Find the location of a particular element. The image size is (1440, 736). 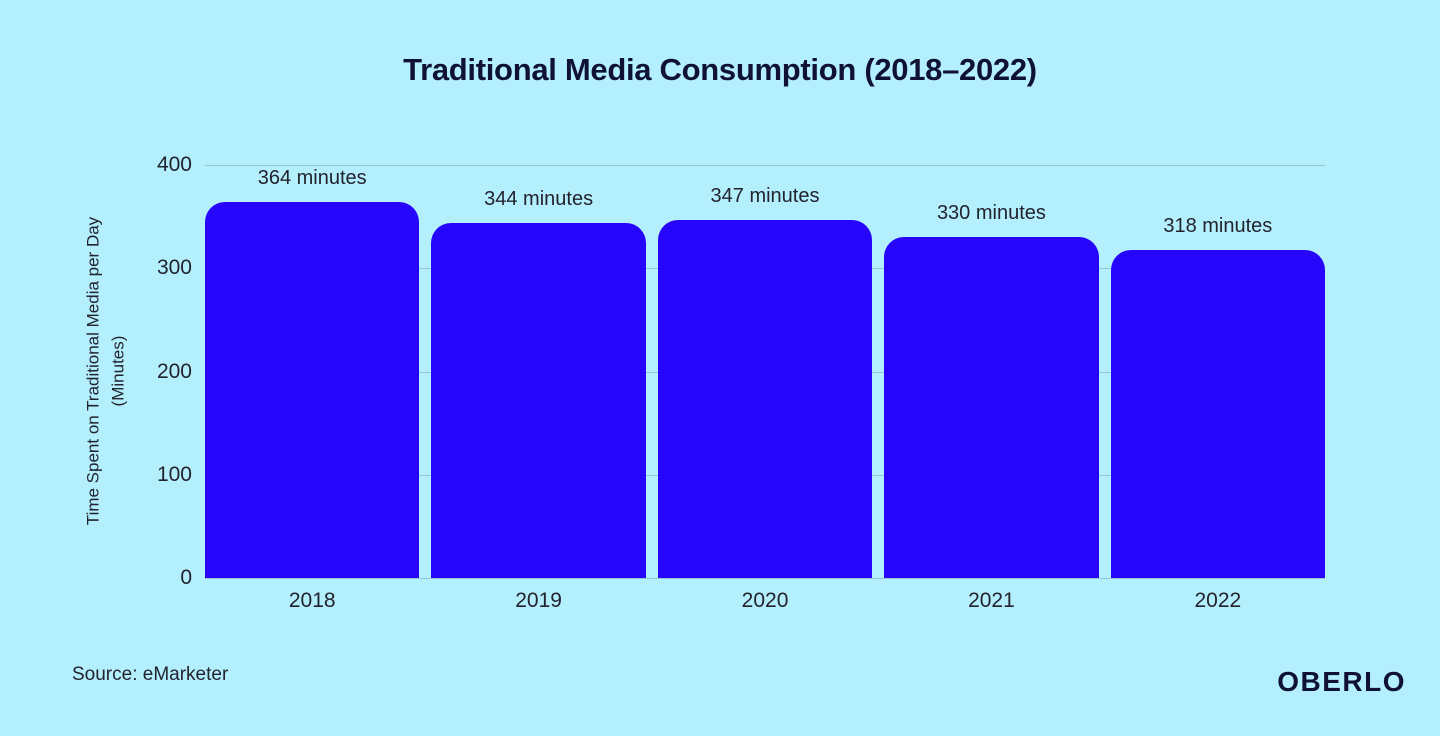

y-tick-label-300: 300 is located at coordinates (174, 268).